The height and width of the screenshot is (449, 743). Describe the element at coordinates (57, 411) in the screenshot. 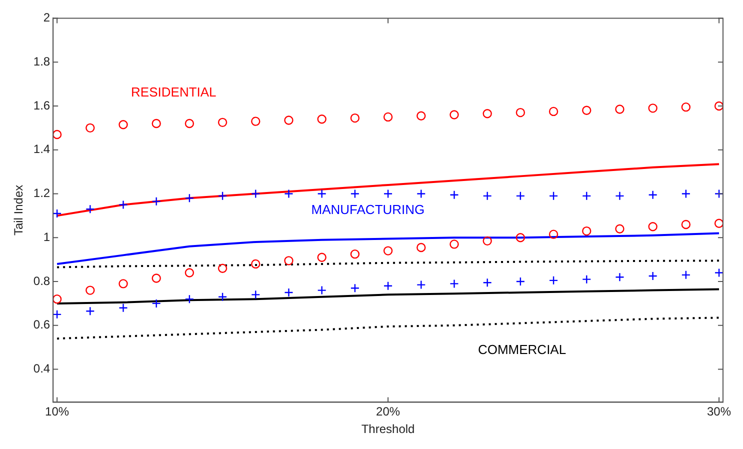

I see `x-tick-label: 10%` at that location.